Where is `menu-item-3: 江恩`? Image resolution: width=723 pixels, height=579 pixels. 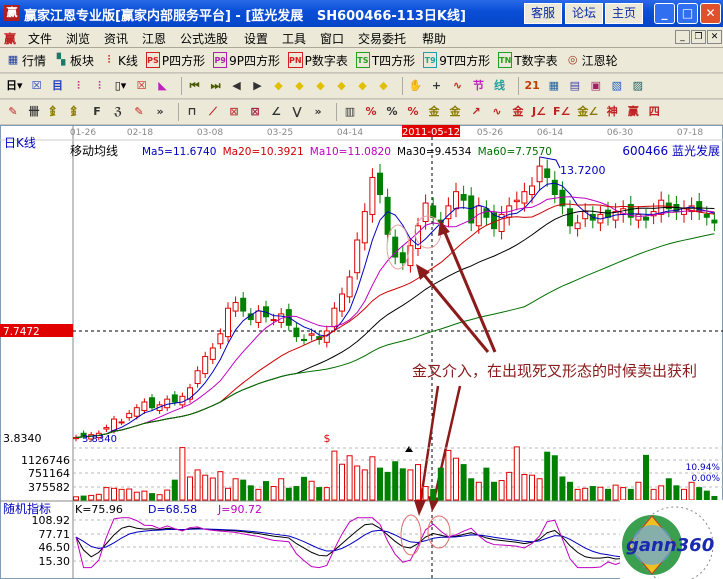 menu-item-3: 江恩 is located at coordinates (154, 39).